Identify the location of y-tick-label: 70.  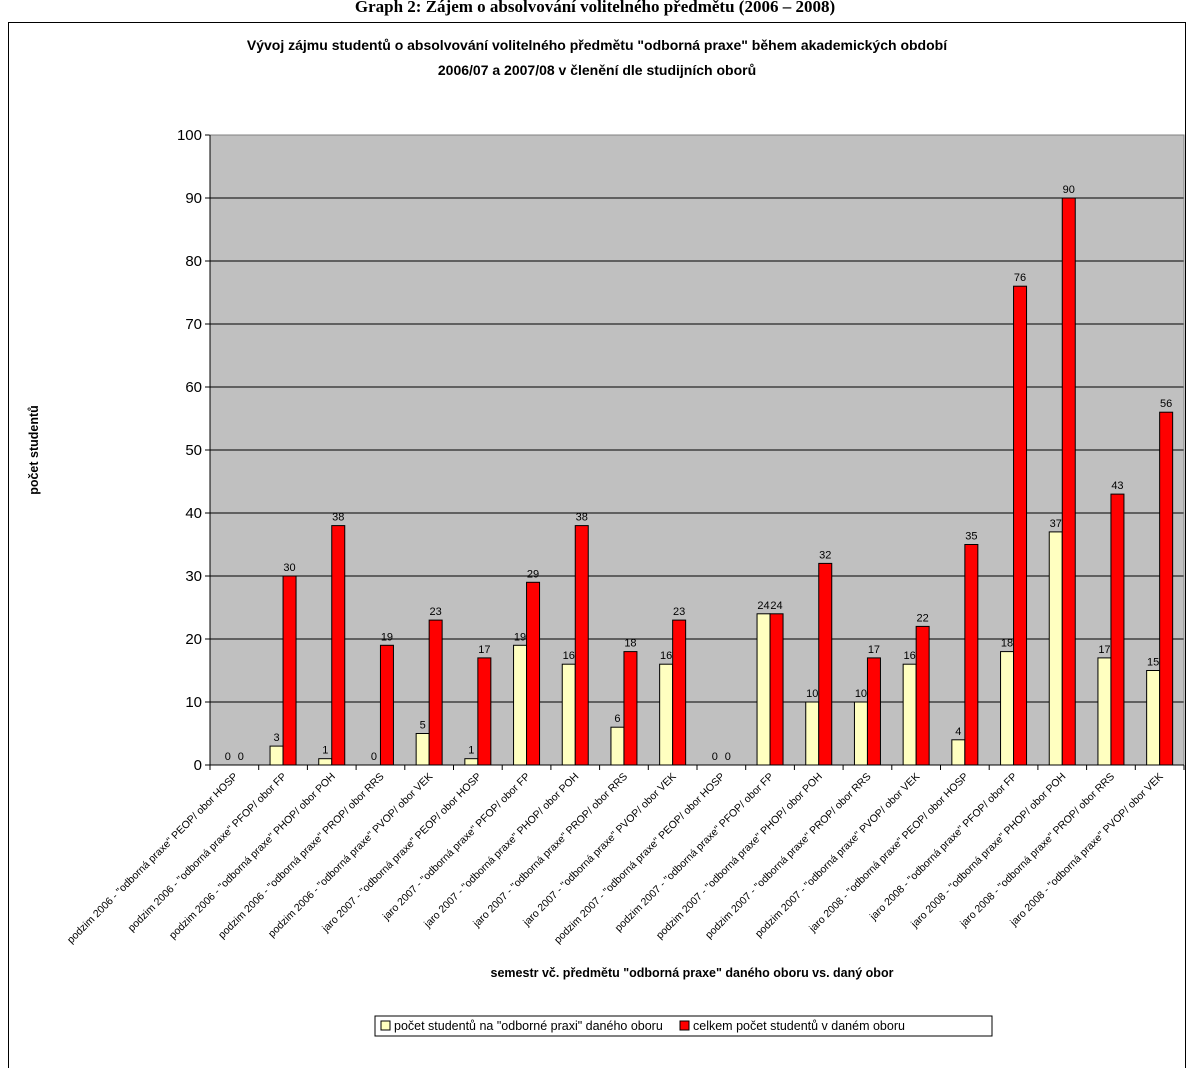
(193, 324).